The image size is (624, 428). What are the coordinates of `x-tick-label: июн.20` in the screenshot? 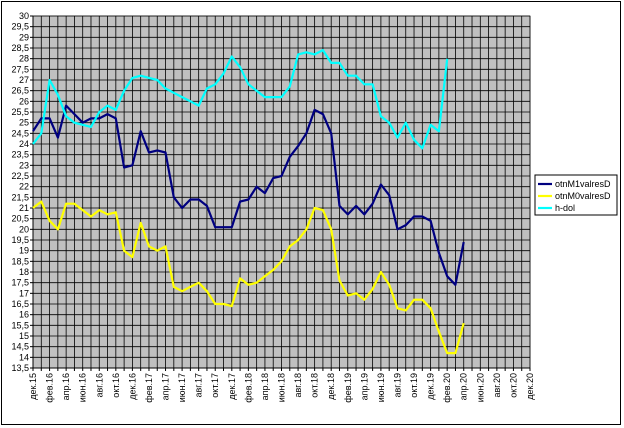 It's located at (480, 387).